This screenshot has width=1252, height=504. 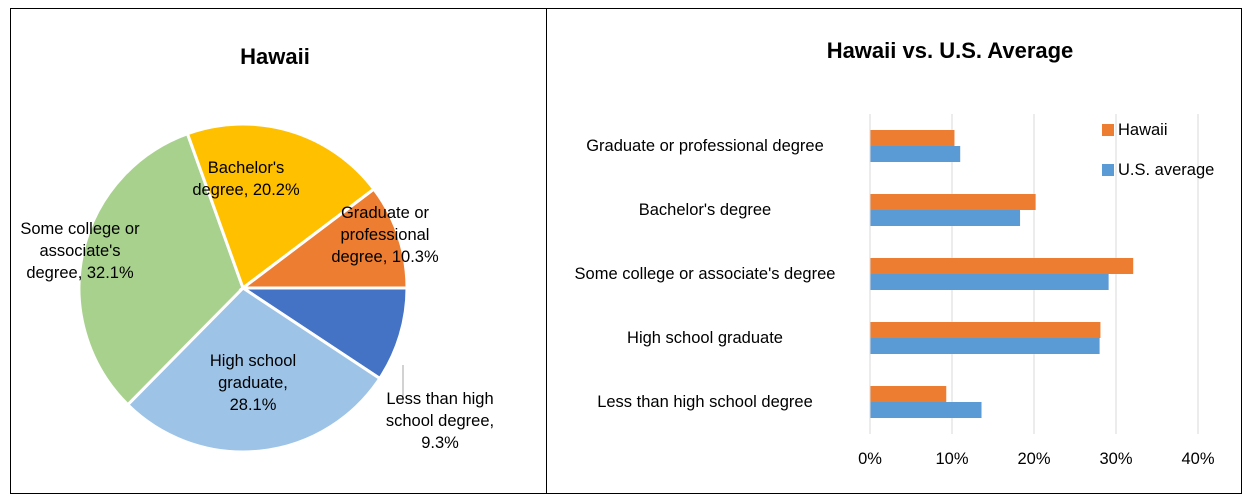 What do you see at coordinates (952, 459) in the screenshot?
I see `x-tick-label: 10%` at bounding box center [952, 459].